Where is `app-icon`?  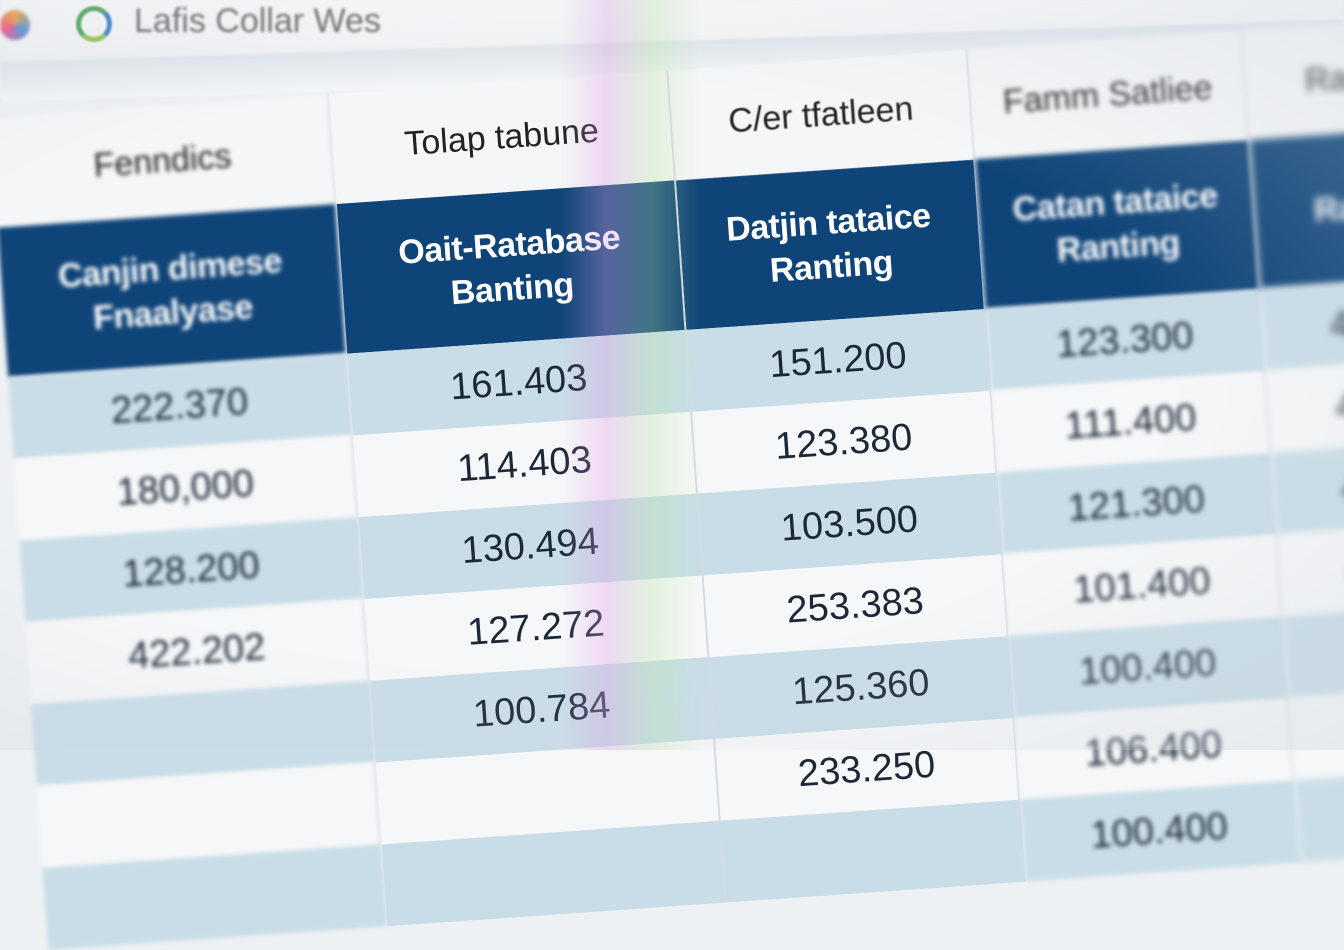 app-icon is located at coordinates (15, 25).